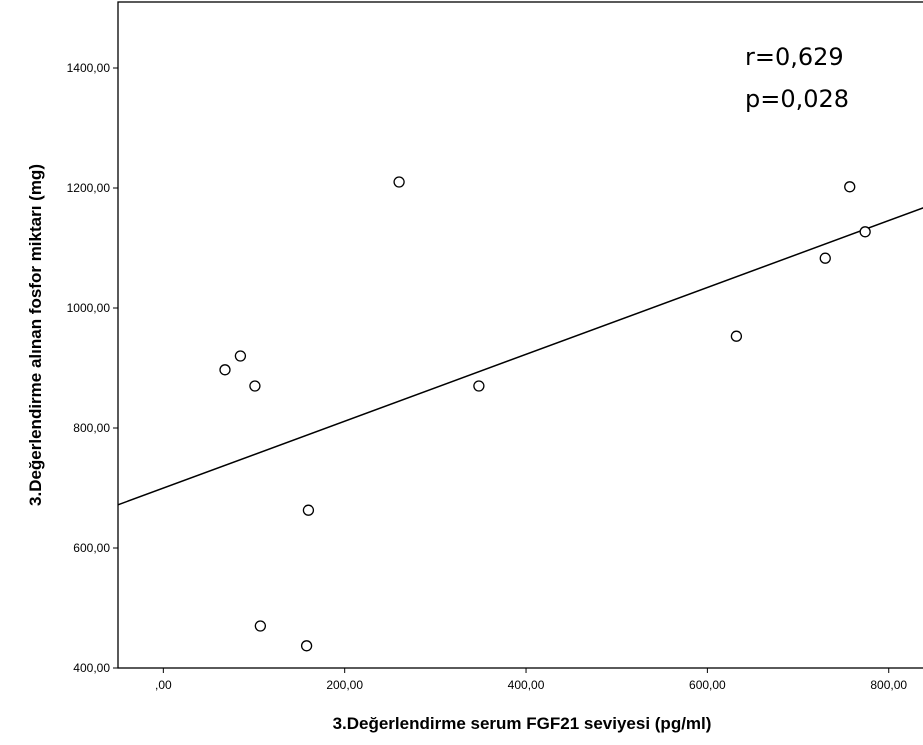 The width and height of the screenshot is (923, 745). Describe the element at coordinates (91, 428) in the screenshot. I see `y-tick-label: 800,00` at that location.